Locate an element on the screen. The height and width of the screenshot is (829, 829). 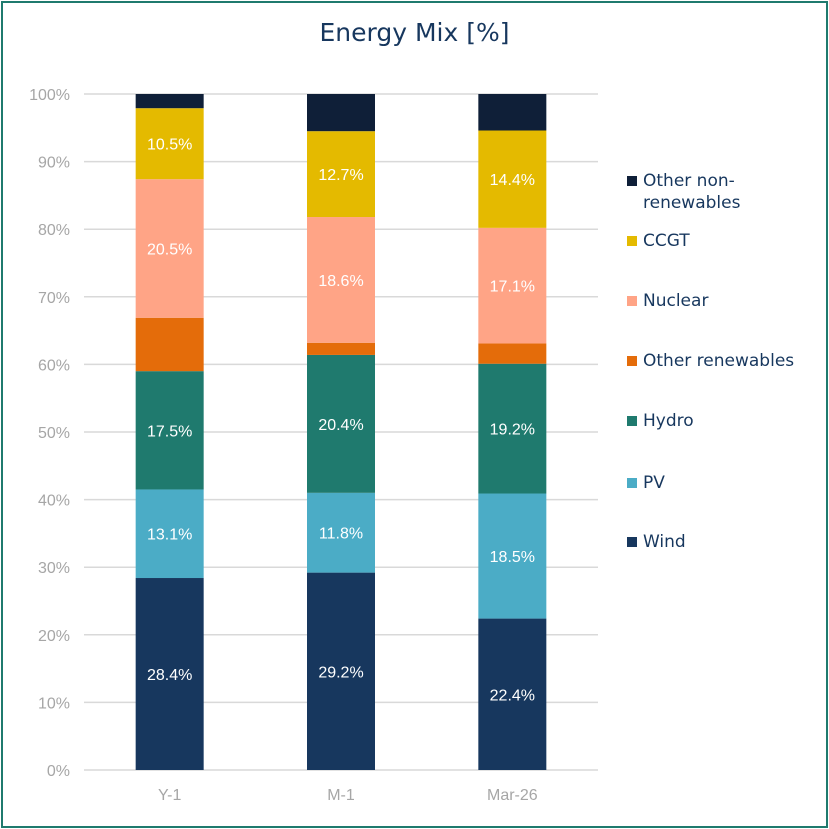
data-label: 18.5% is located at coordinates (512, 557).